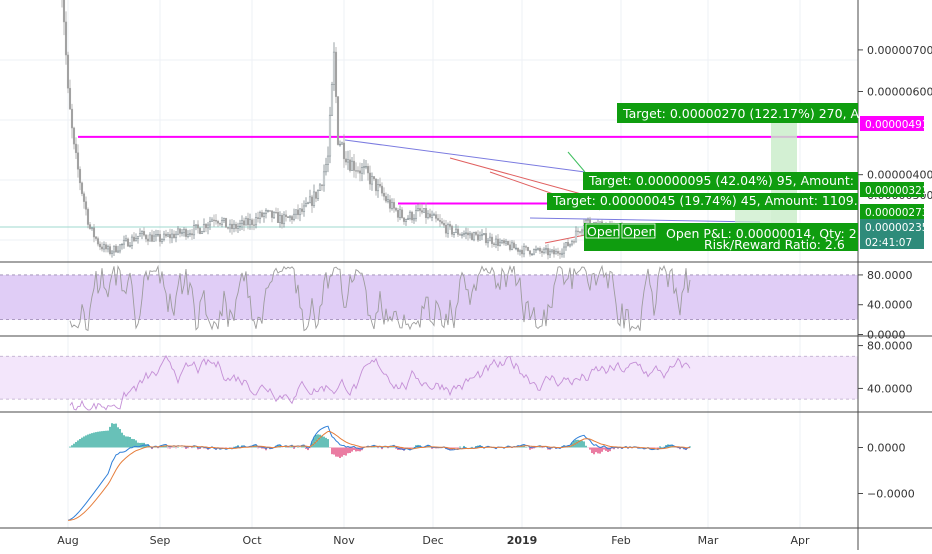  I want to click on time-axis: Aug Sep Oct Nov Dec 2019 Feb Mar Apr, so click(433, 540).